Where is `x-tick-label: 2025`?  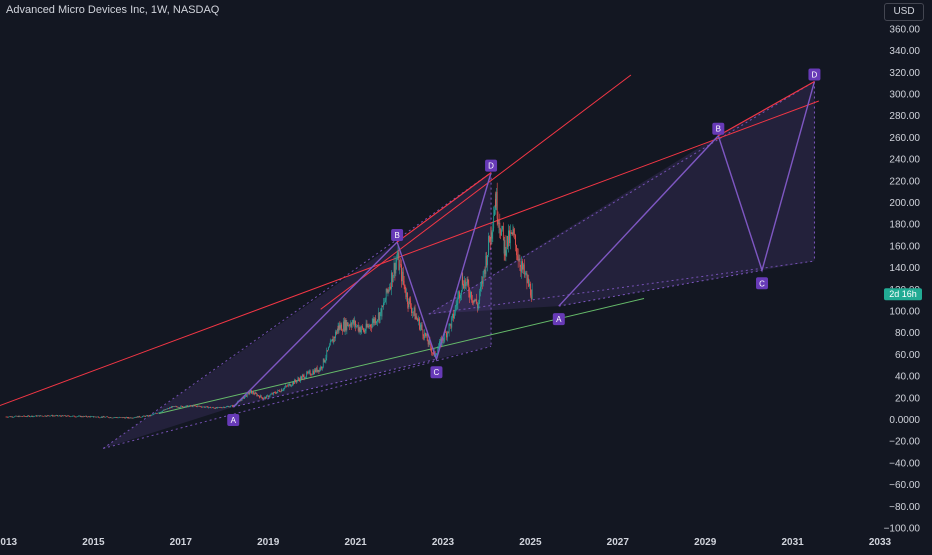
x-tick-label: 2025 is located at coordinates (530, 542).